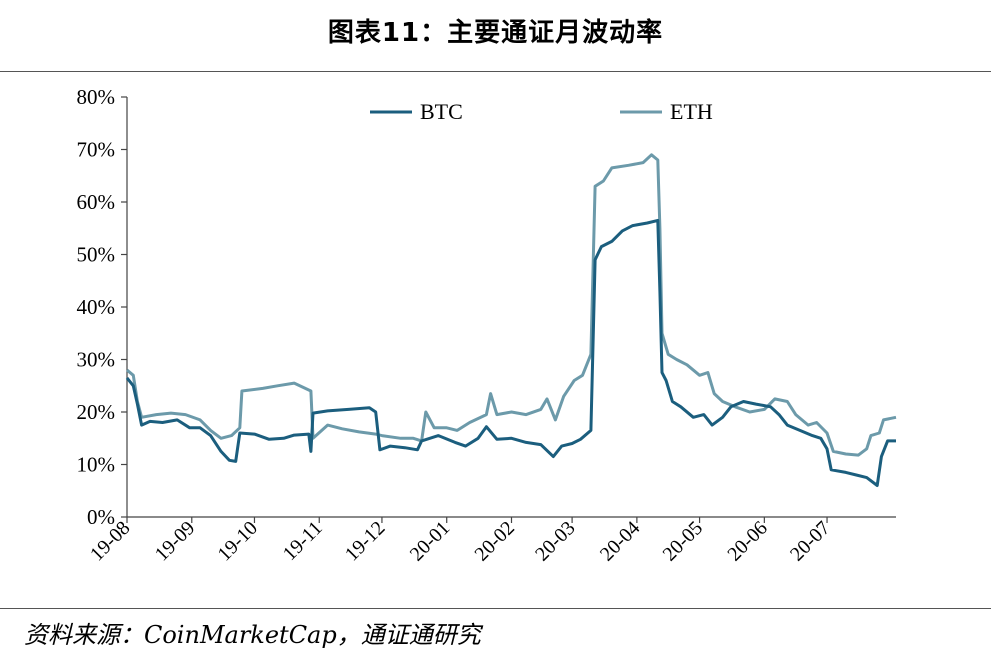  What do you see at coordinates (96, 255) in the screenshot?
I see `y-tick-label: 50%` at bounding box center [96, 255].